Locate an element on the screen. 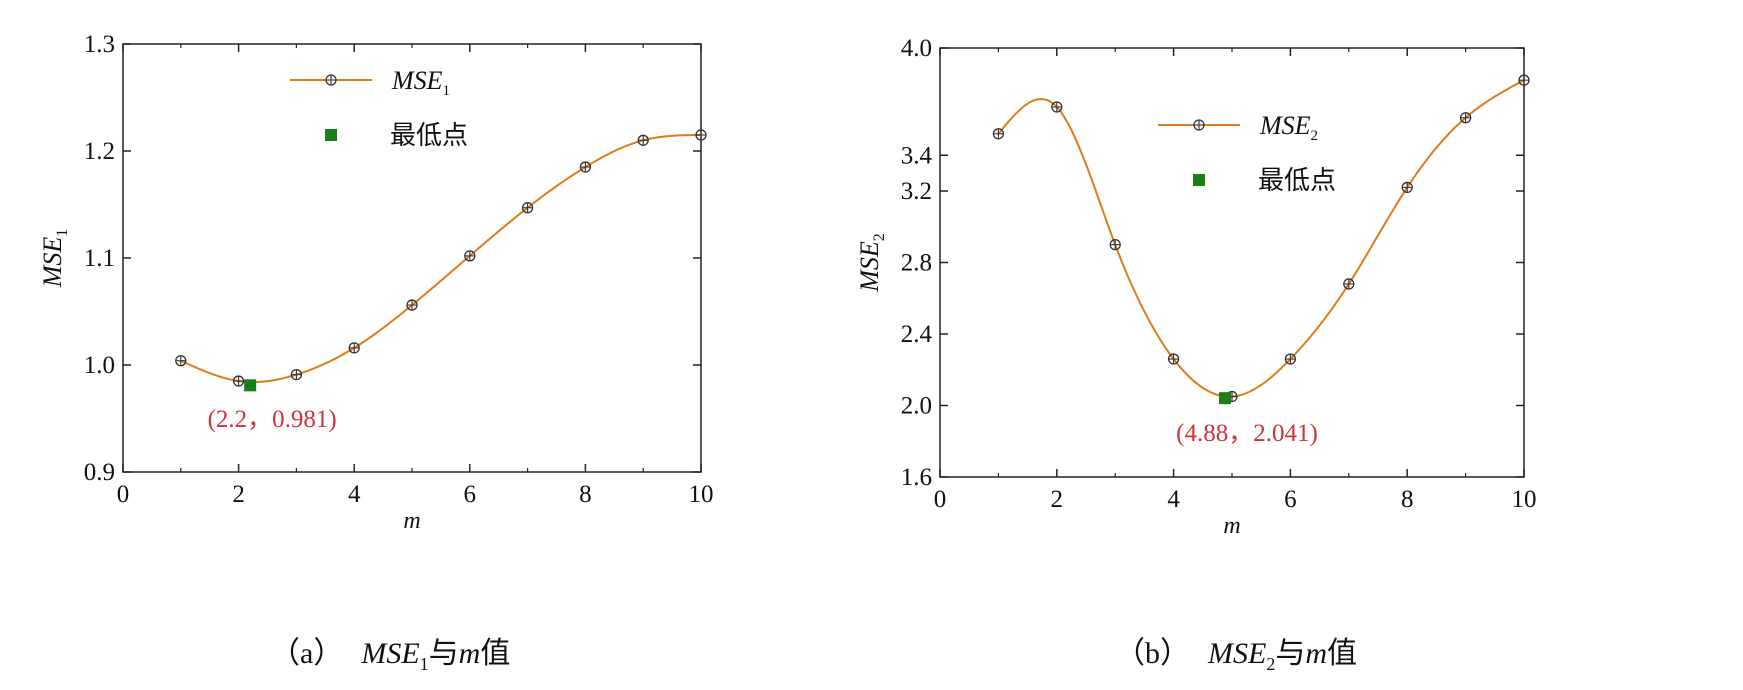  legend-series-label: MSE1 is located at coordinates (420, 82).